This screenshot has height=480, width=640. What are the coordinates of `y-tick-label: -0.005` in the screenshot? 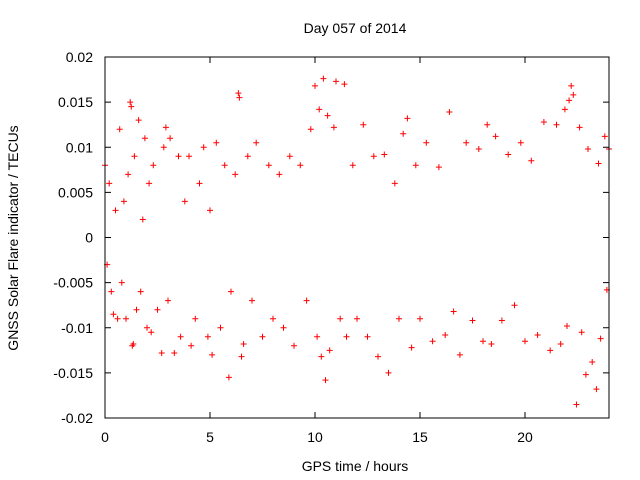 It's located at (73, 283).